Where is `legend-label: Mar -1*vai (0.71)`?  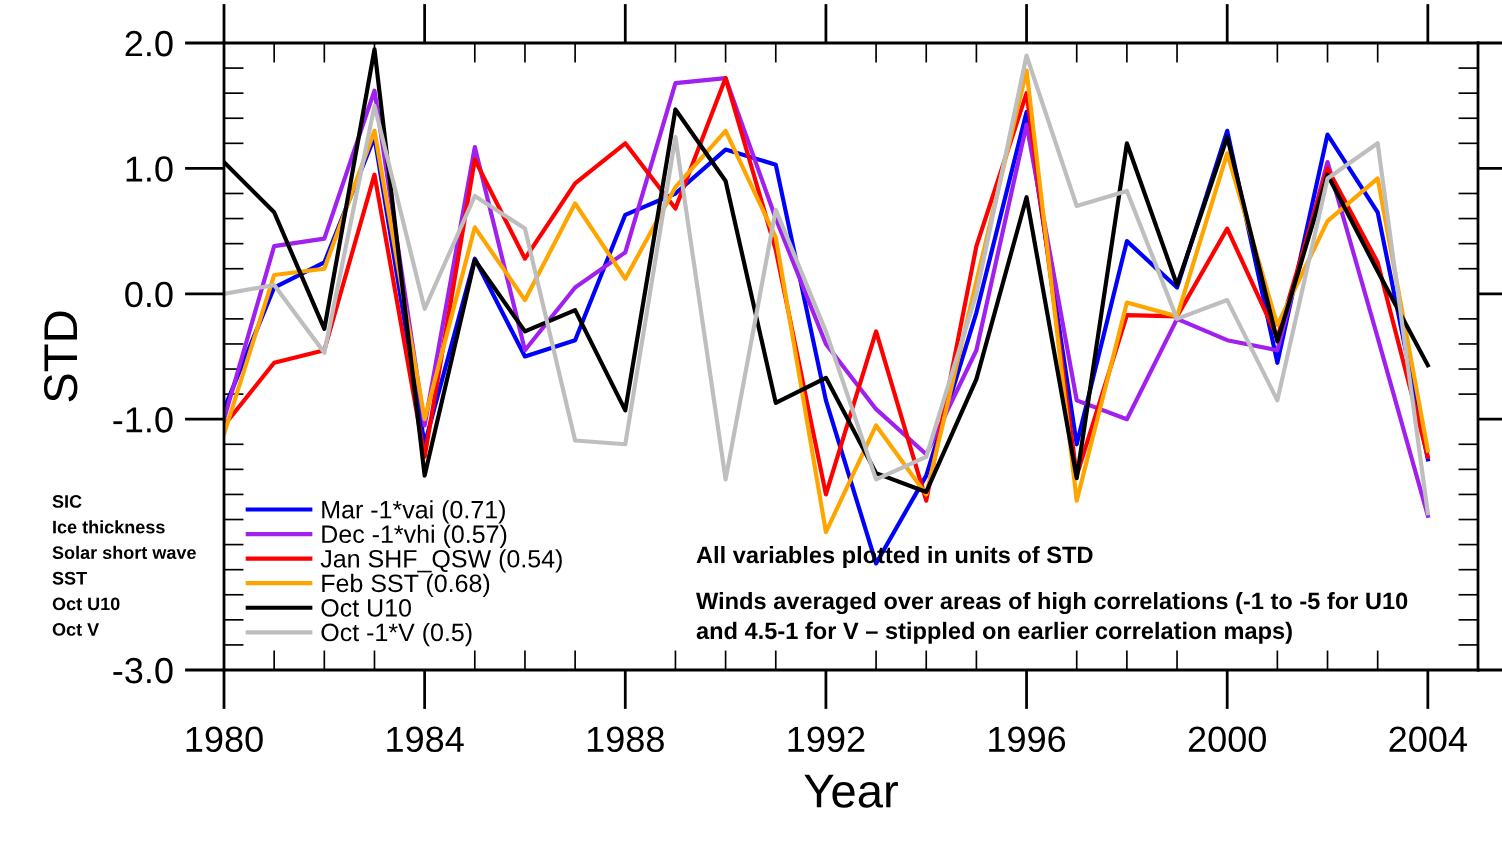
legend-label: Mar -1*vai (0.71) is located at coordinates (413, 512).